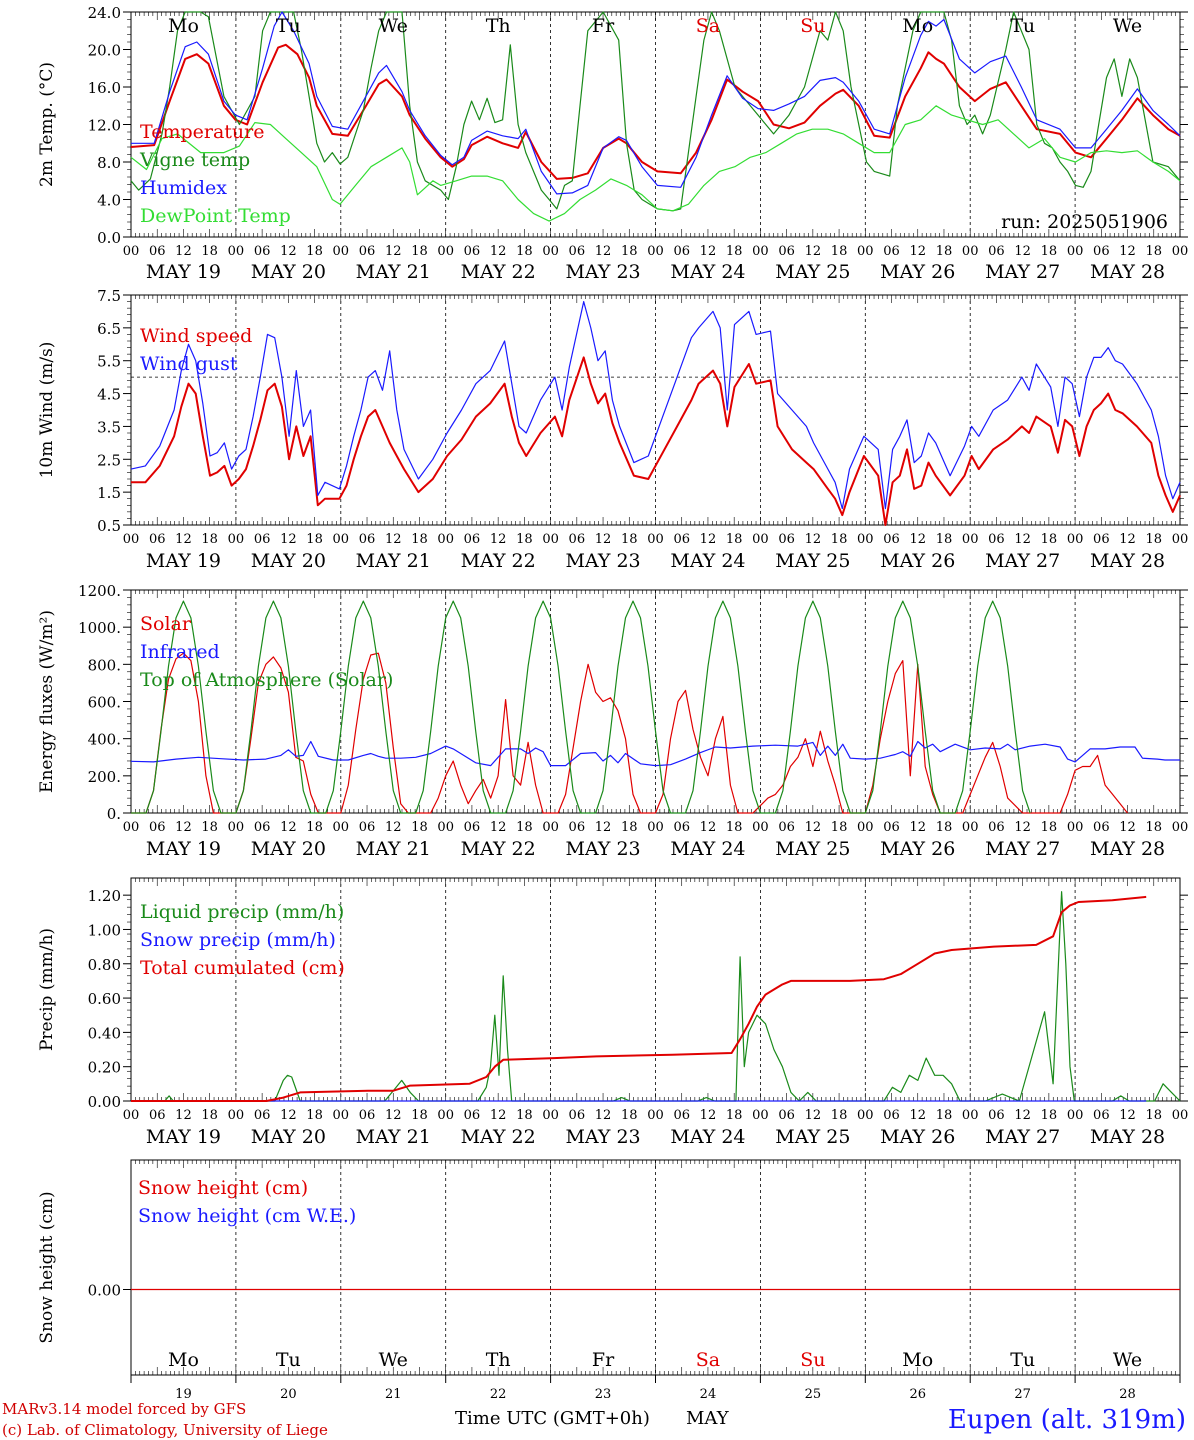 Image resolution: width=1194 pixels, height=1440 pixels. I want to click on y-axis-title: Snow height (cm), so click(47, 1267).